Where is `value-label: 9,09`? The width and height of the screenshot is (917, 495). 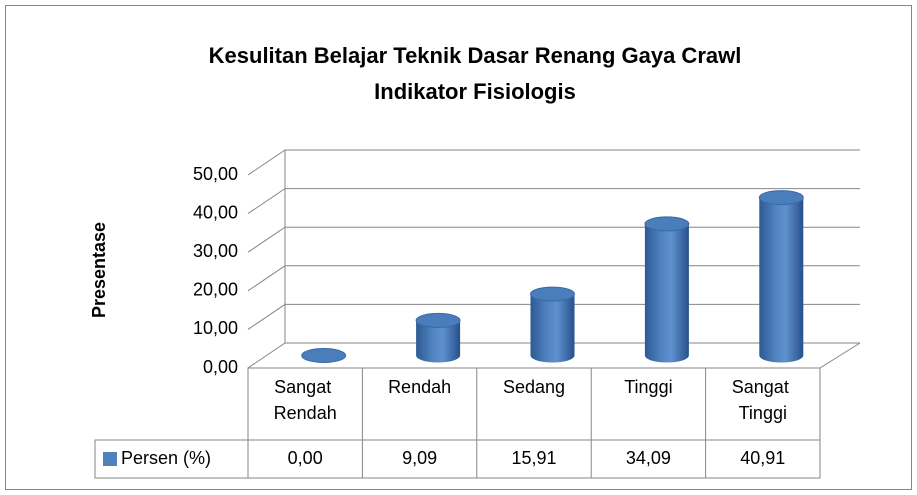 value-label: 9,09 is located at coordinates (419, 458).